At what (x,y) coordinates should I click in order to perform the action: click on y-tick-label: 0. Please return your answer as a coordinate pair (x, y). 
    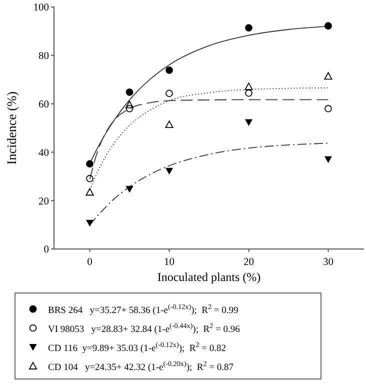
    Looking at the image, I should click on (46, 250).